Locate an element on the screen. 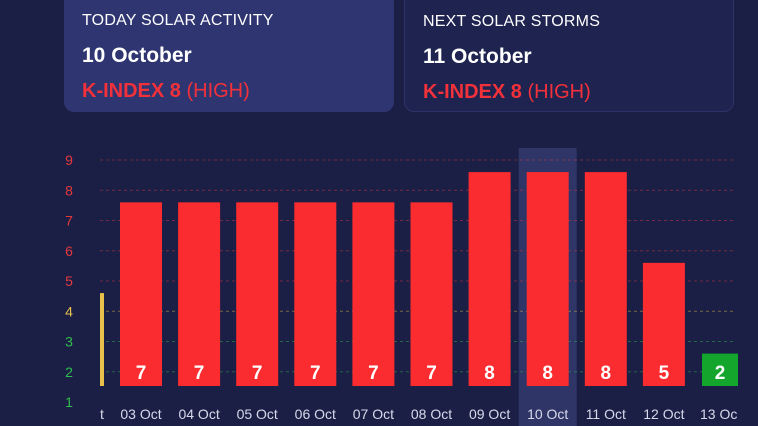 Image resolution: width=758 pixels, height=426 pixels. bar-04-oct is located at coordinates (199, 294).